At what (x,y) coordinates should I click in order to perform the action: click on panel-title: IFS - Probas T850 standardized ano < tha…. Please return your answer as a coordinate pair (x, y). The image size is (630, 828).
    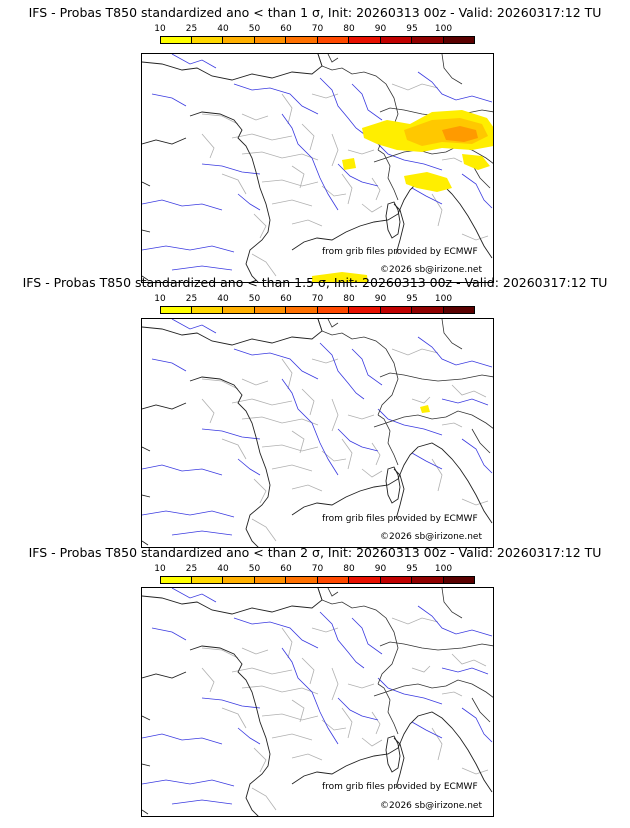
    Looking at the image, I should click on (315, 282).